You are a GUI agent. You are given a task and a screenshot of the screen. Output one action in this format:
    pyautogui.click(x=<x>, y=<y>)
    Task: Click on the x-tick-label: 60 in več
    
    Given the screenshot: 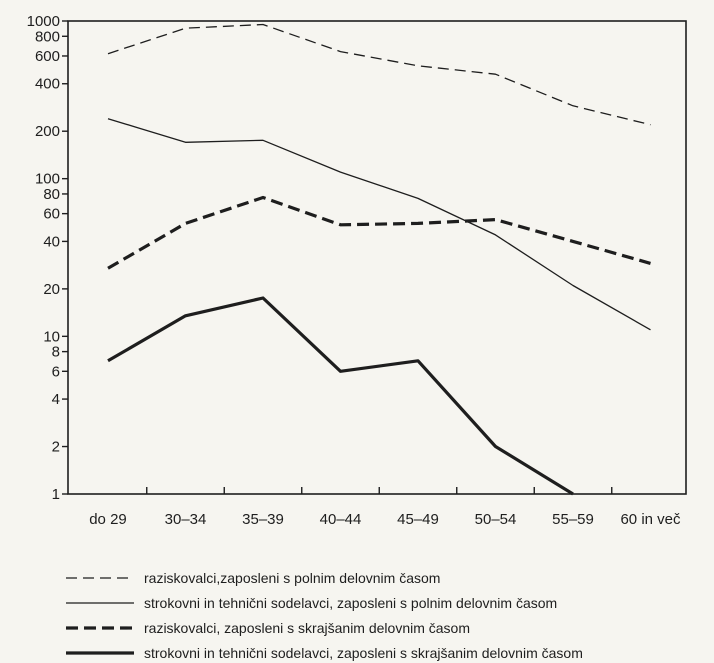 What is the action you would take?
    pyautogui.click(x=650, y=519)
    